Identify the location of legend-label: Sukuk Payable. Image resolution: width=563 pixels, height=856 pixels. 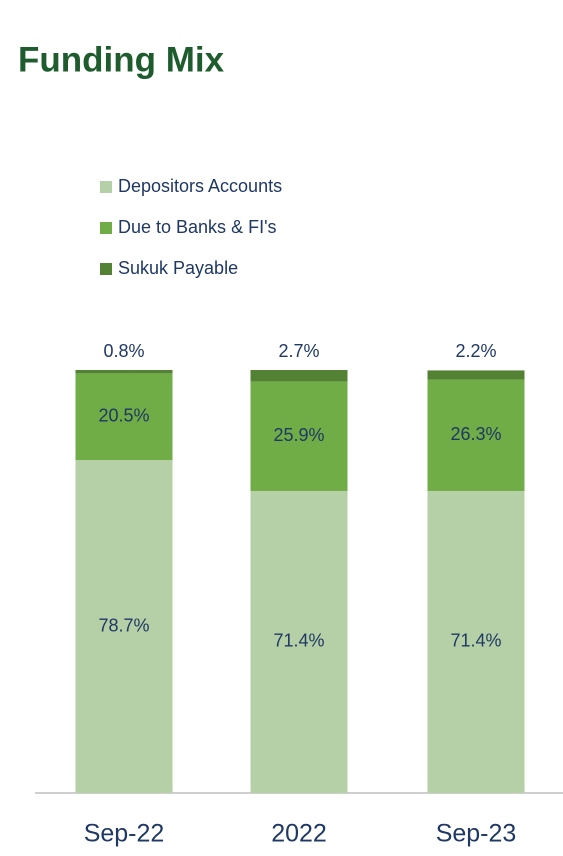
(178, 268).